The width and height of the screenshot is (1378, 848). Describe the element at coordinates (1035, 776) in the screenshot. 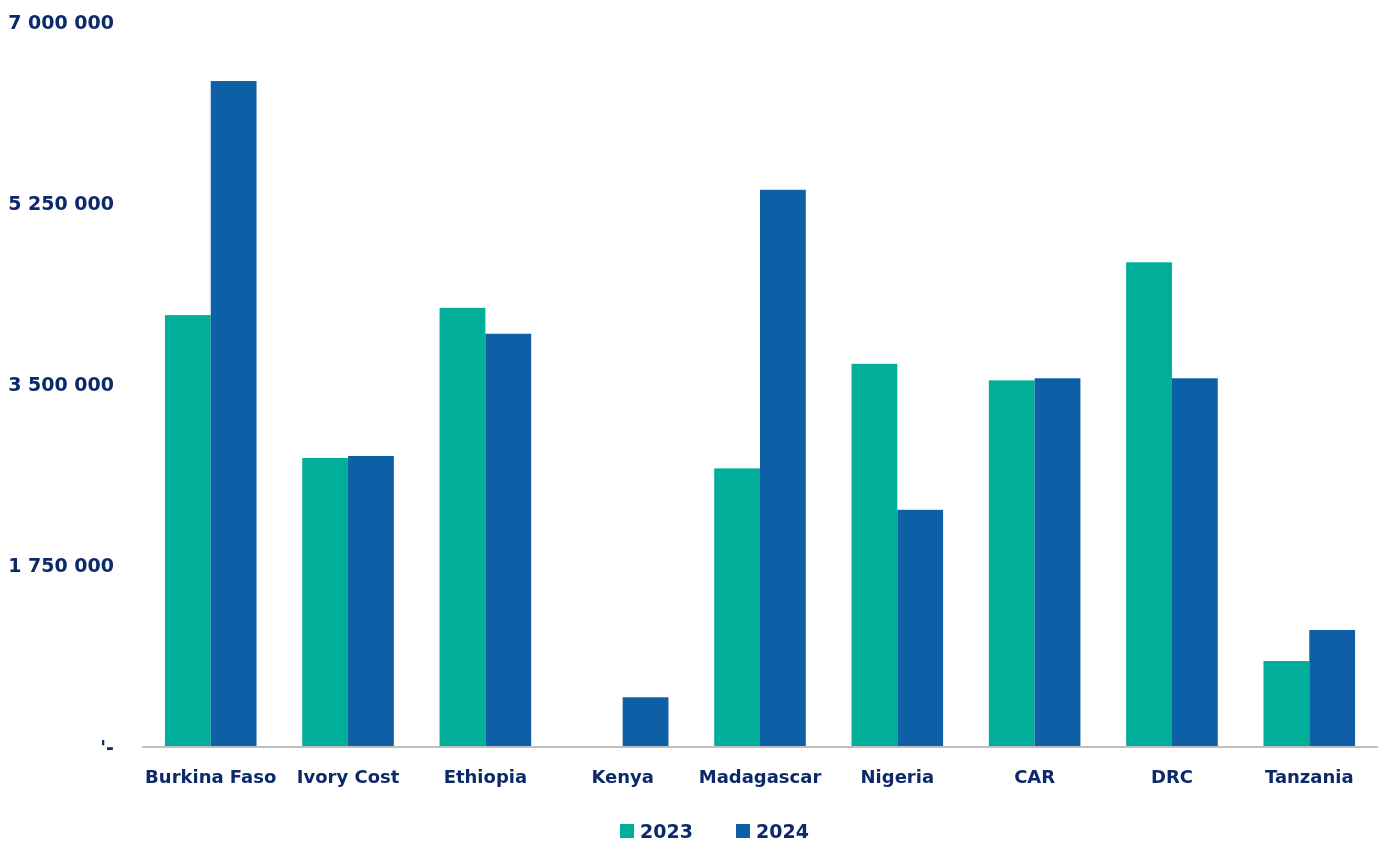

I see `x-tick-label: CAR` at that location.